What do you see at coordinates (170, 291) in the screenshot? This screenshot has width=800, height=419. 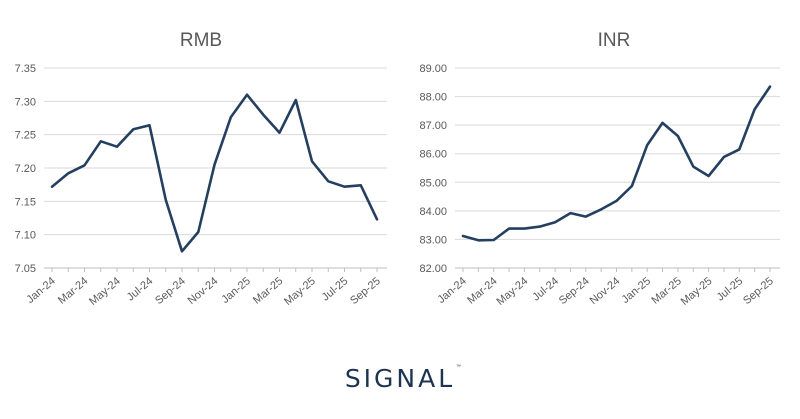 I see `rmb-x-tick-label: Sep-24` at bounding box center [170, 291].